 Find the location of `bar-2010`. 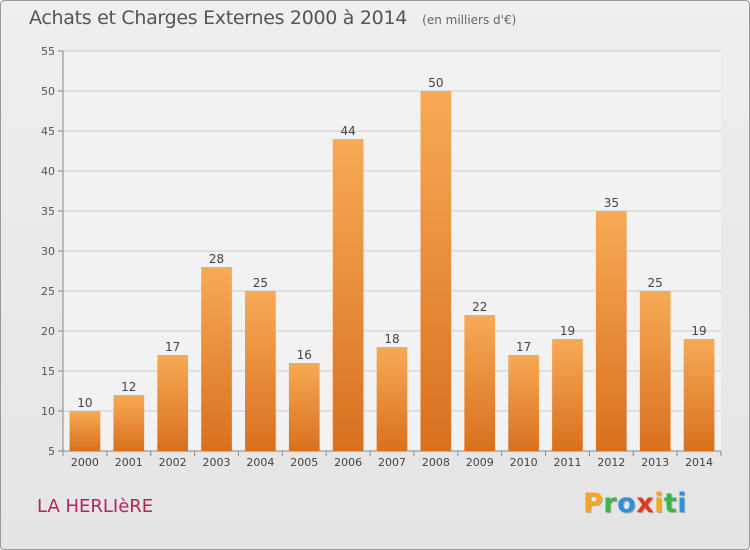

bar-2010 is located at coordinates (523, 403).